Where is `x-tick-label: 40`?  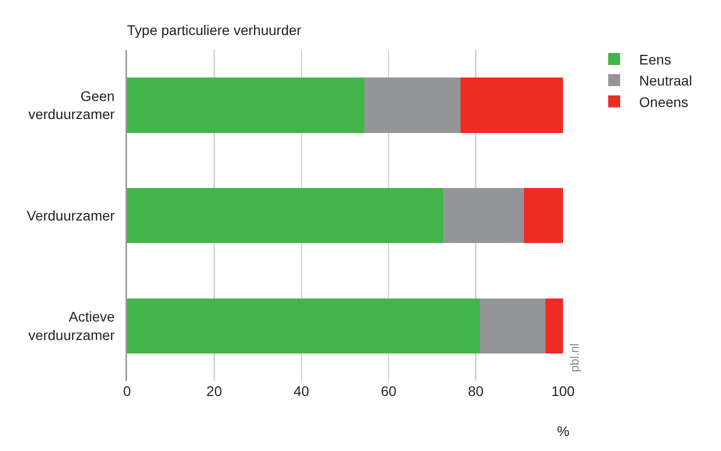 x-tick-label: 40 is located at coordinates (302, 391).